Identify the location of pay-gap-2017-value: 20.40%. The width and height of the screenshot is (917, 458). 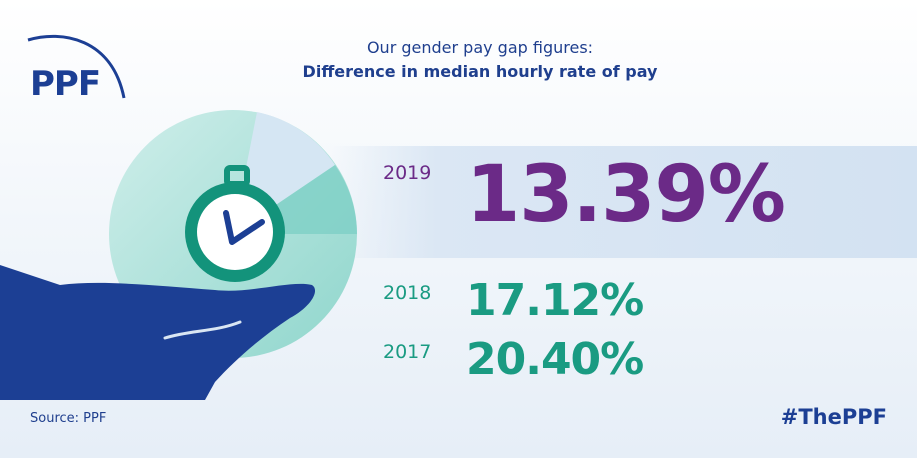
(555, 359).